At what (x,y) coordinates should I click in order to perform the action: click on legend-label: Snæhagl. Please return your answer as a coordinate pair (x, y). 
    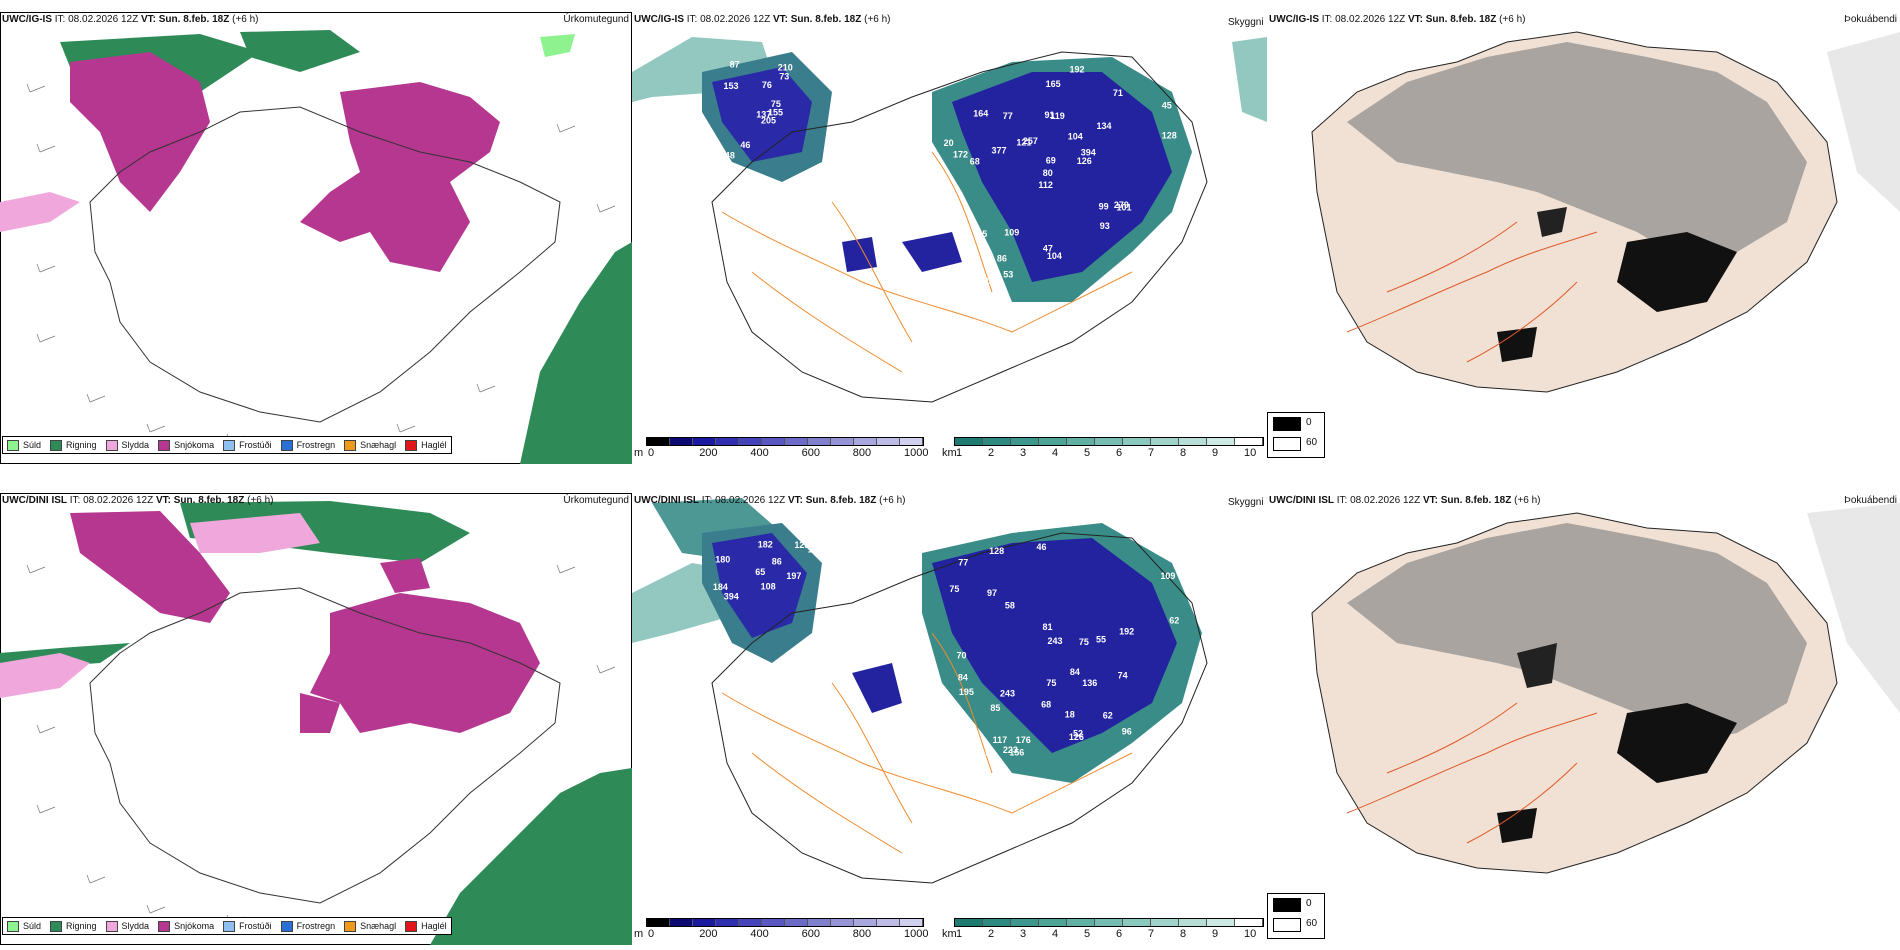
    Looking at the image, I should click on (378, 926).